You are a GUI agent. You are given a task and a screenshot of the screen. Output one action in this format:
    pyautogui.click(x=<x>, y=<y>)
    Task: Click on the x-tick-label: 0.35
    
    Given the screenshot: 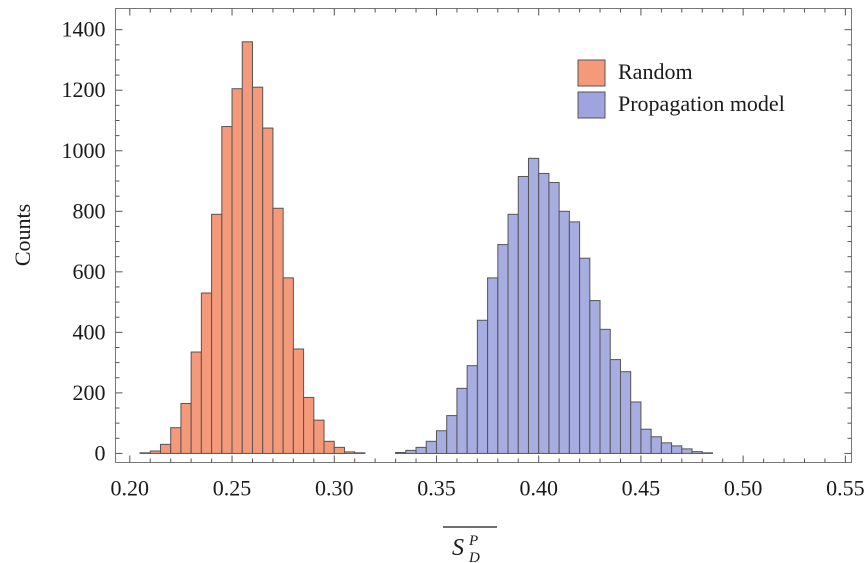 What is the action you would take?
    pyautogui.click(x=436, y=488)
    